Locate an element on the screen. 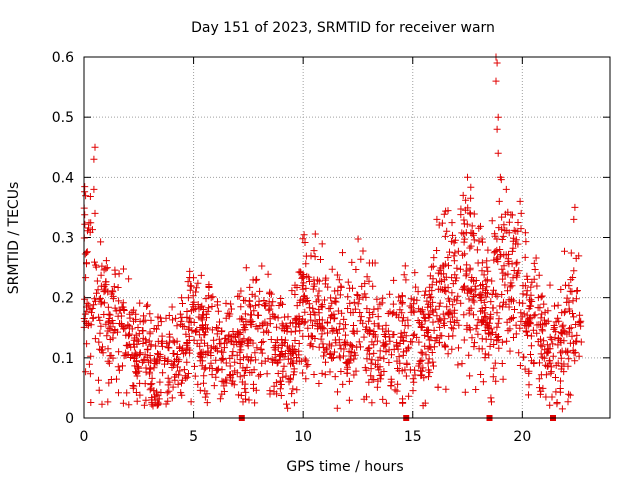  y-tick-label: 0.2 is located at coordinates (63, 299).